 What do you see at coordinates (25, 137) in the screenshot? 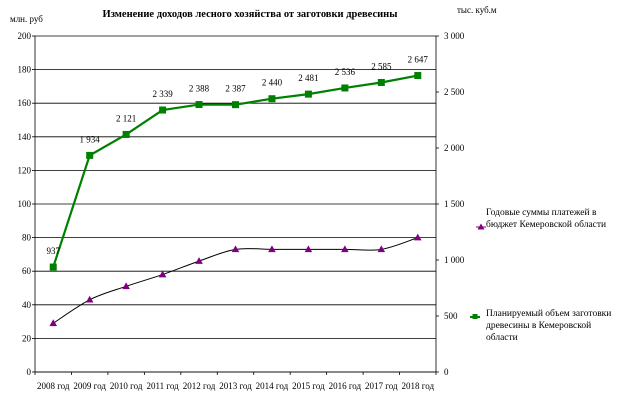
I see `left-tick-label: 140` at bounding box center [25, 137].